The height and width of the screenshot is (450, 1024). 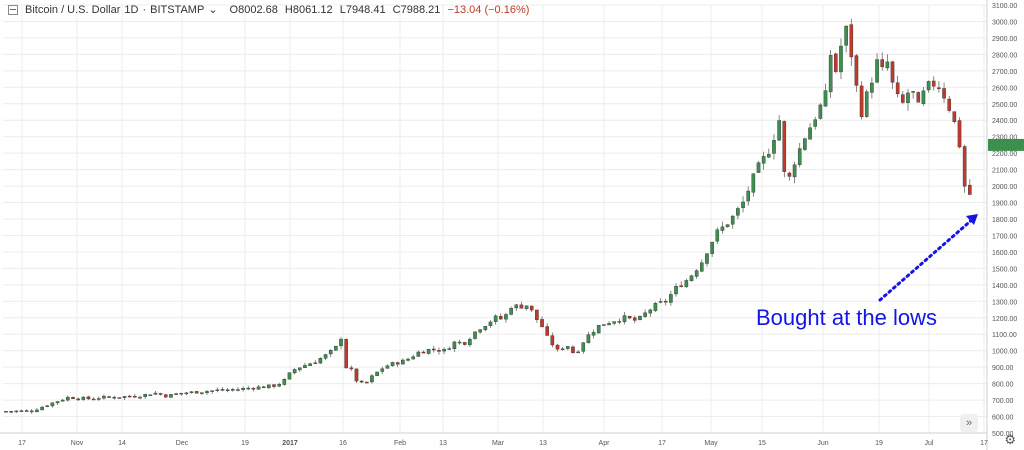 I want to click on interval-label: 1D, so click(x=131, y=9).